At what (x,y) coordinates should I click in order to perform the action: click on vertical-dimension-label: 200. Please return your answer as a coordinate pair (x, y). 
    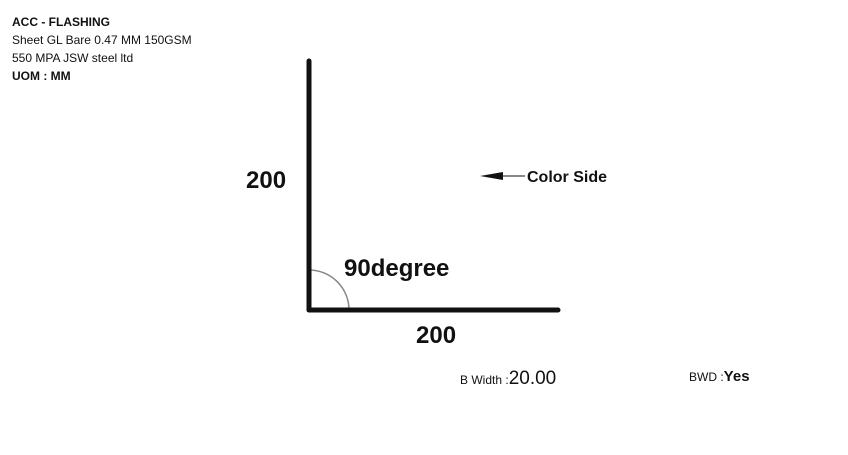
    Looking at the image, I should click on (266, 180).